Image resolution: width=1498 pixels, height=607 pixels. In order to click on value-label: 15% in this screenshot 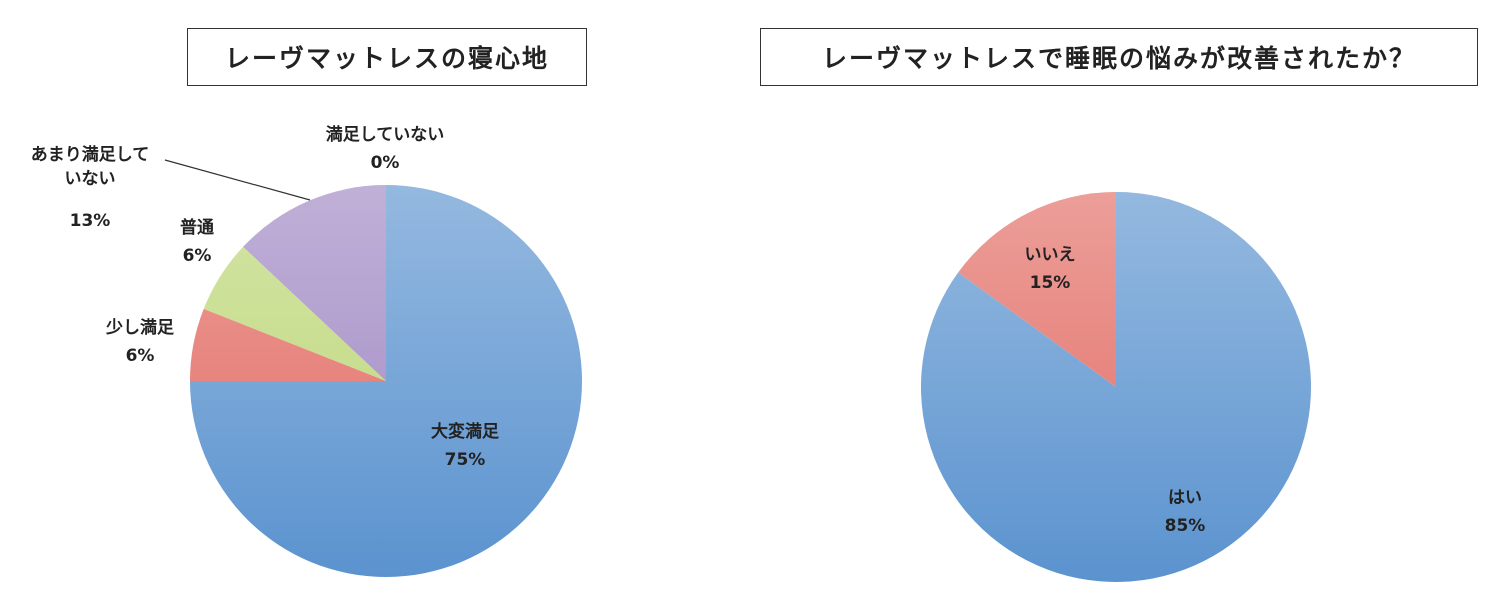, I will do `click(1050, 283)`.